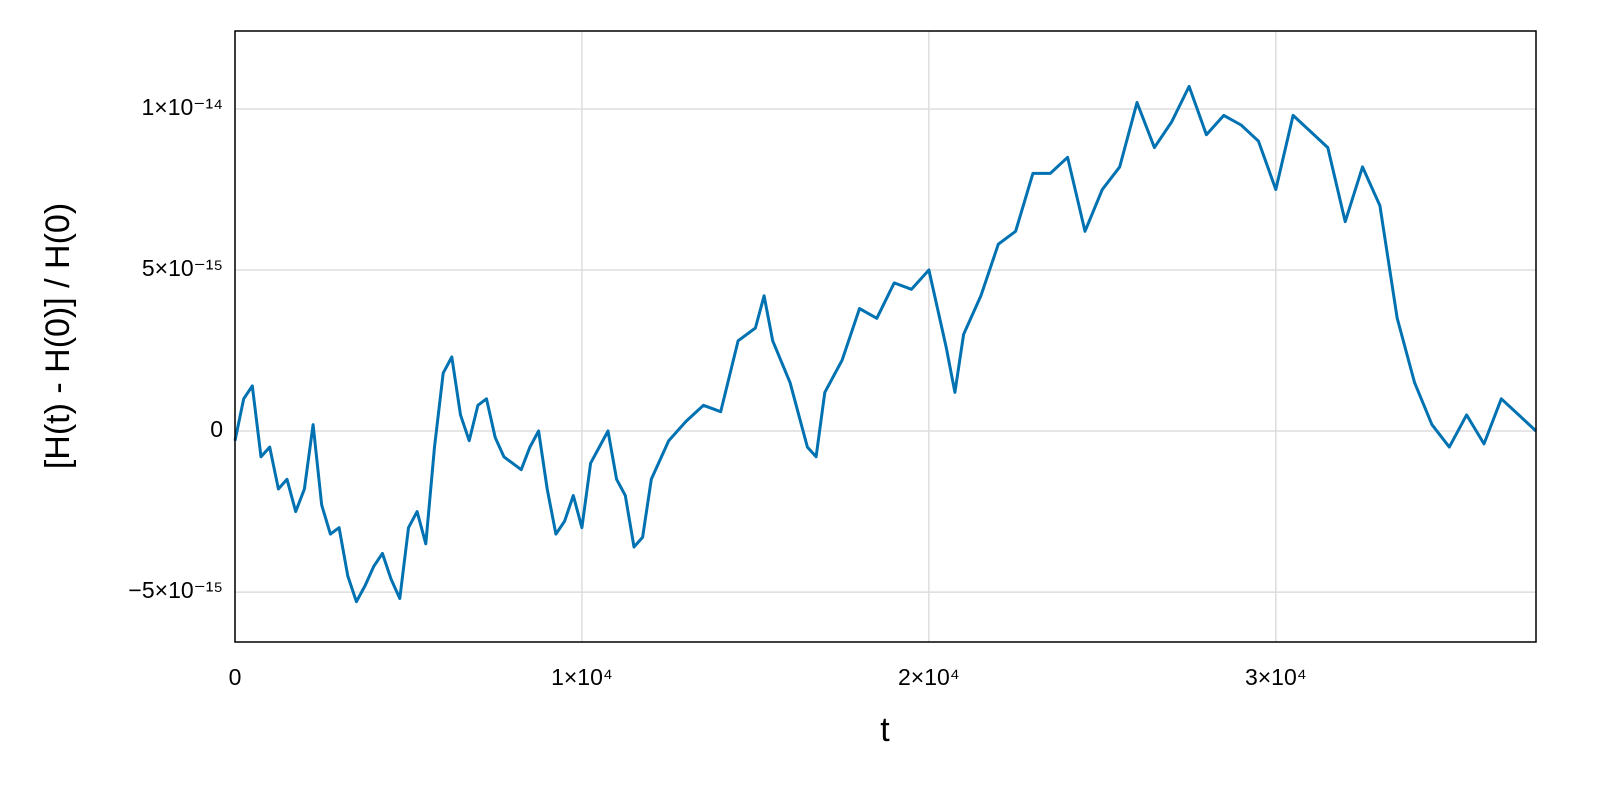 This screenshot has height=800, width=1600. I want to click on y-tick-label: −5×10⁻¹⁵, so click(175, 590).